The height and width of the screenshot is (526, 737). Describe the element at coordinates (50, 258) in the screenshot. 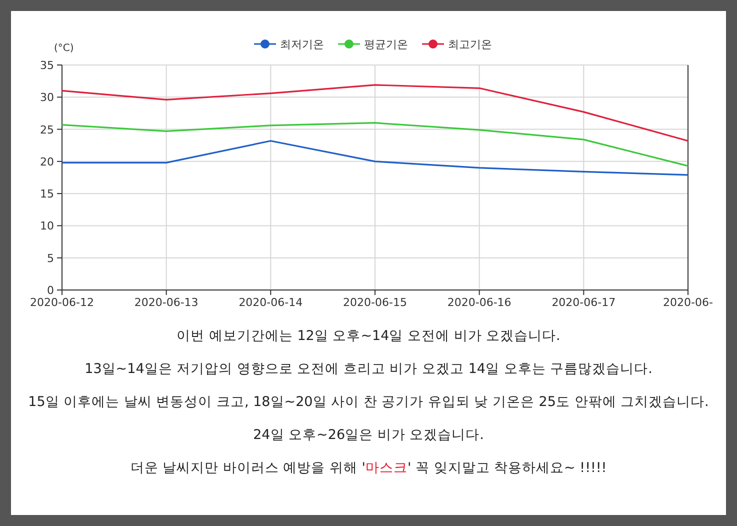

I see `y-tick-label: 5` at that location.